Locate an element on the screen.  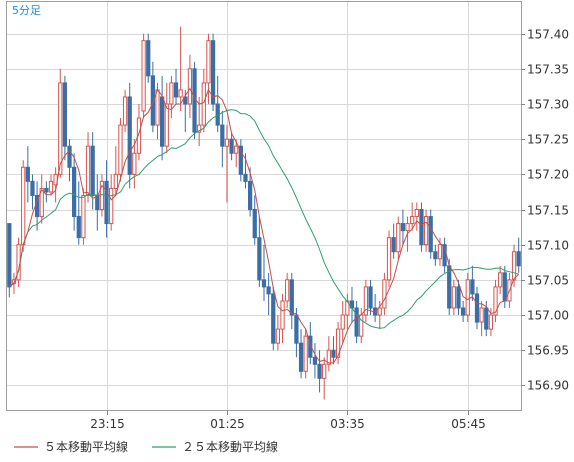
x-tick-label: 05:45 is located at coordinates (468, 424).